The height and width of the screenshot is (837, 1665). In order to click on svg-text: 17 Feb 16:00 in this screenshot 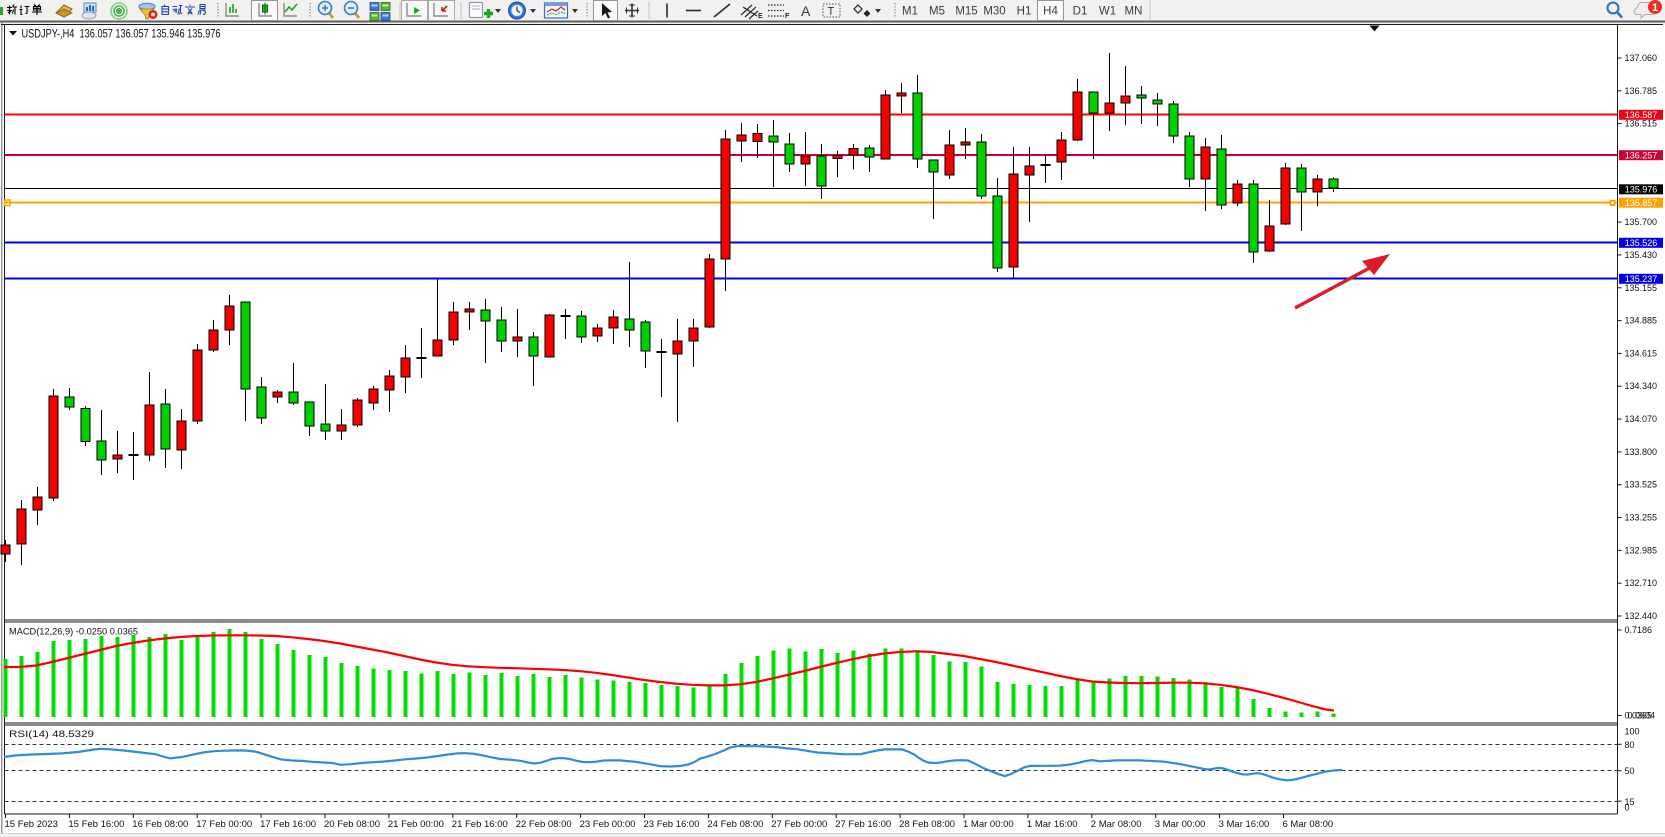, I will do `click(288, 824)`.